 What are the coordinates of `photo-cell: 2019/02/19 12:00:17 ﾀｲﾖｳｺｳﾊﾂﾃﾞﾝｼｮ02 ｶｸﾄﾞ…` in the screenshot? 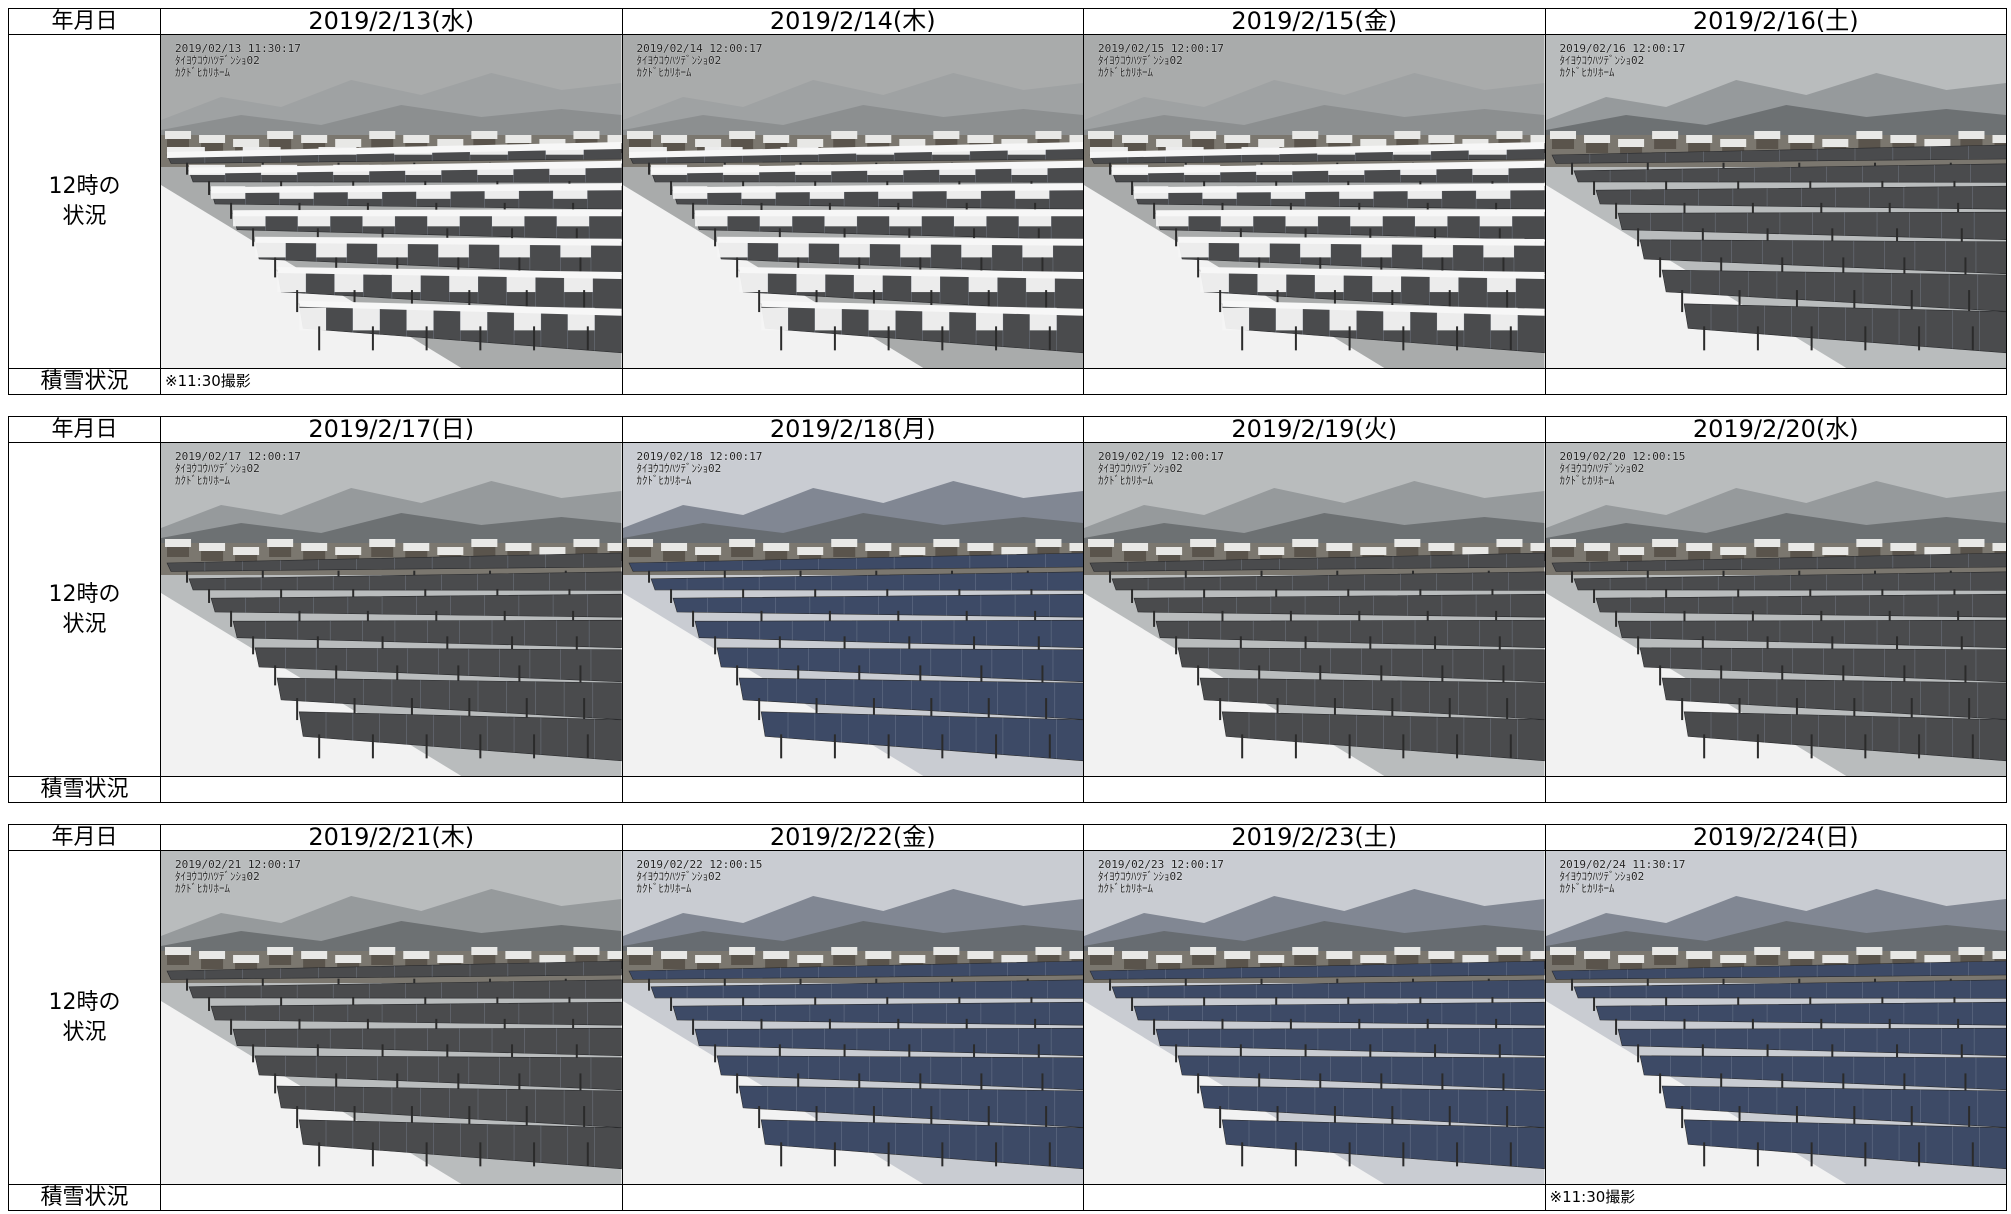 It's located at (1314, 609).